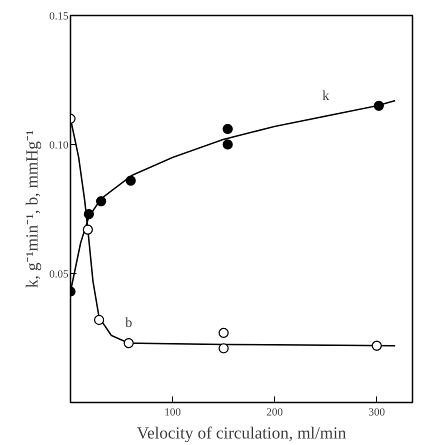 The height and width of the screenshot is (445, 432). Describe the element at coordinates (128, 324) in the screenshot. I see `series-label: b` at that location.